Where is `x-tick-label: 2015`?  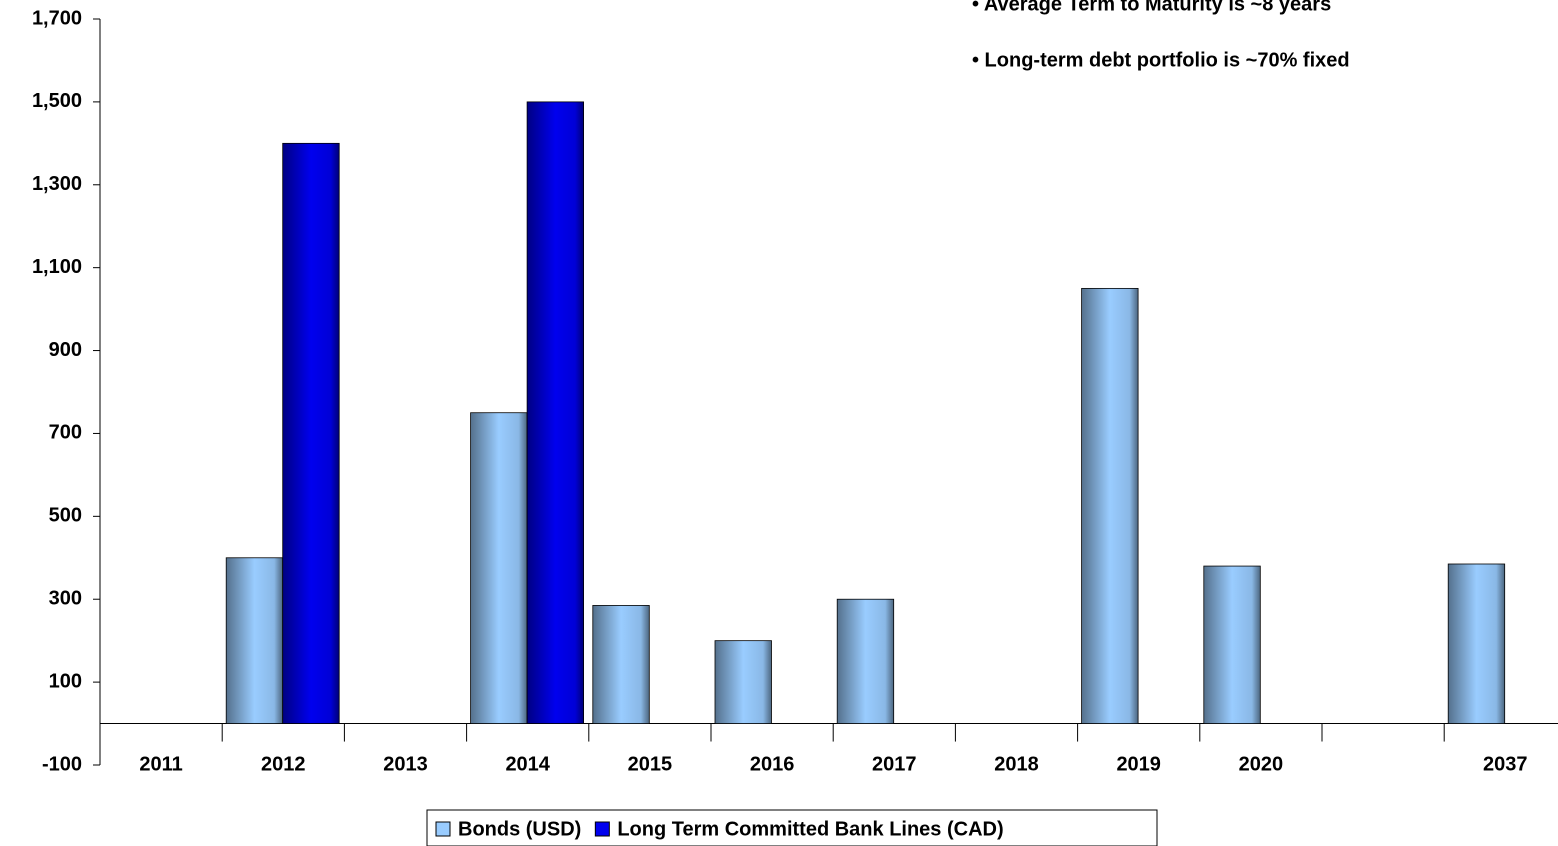
x-tick-label: 2015 is located at coordinates (650, 764).